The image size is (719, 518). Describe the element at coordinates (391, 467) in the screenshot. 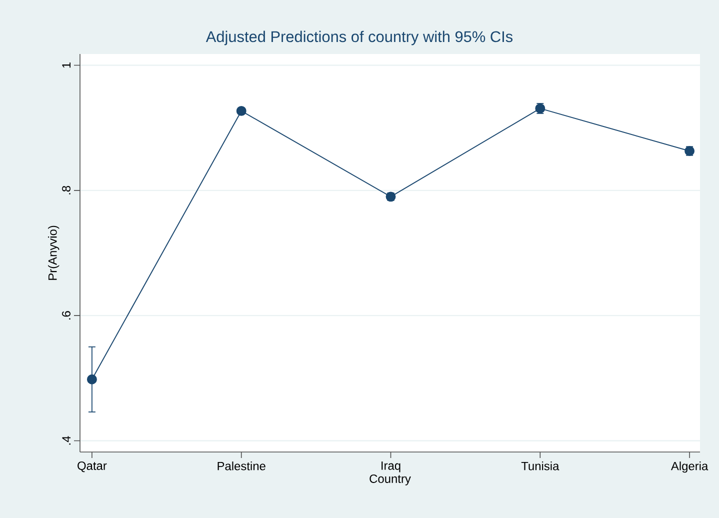

I see `x-tick-label: Iraq` at that location.